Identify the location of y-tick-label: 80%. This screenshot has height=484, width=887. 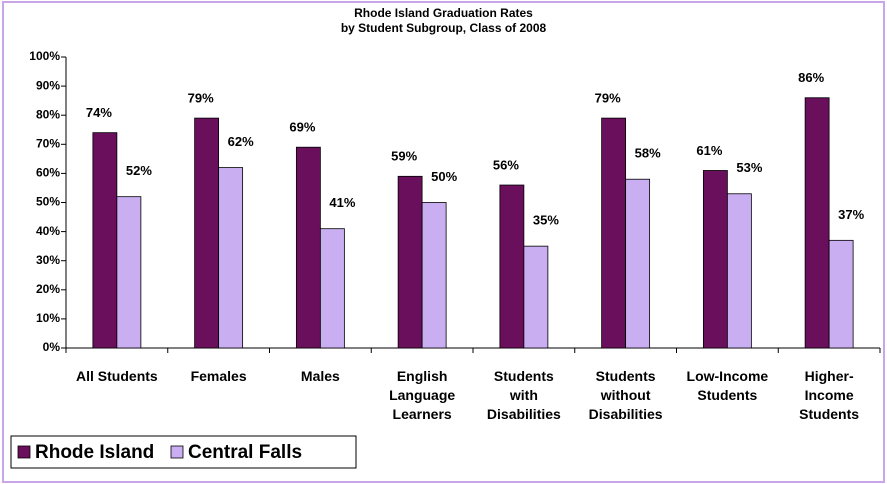
(48, 114).